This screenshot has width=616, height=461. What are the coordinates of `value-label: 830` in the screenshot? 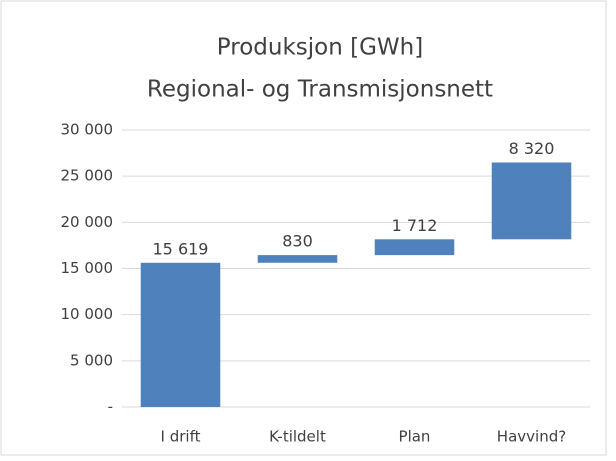 It's located at (297, 241).